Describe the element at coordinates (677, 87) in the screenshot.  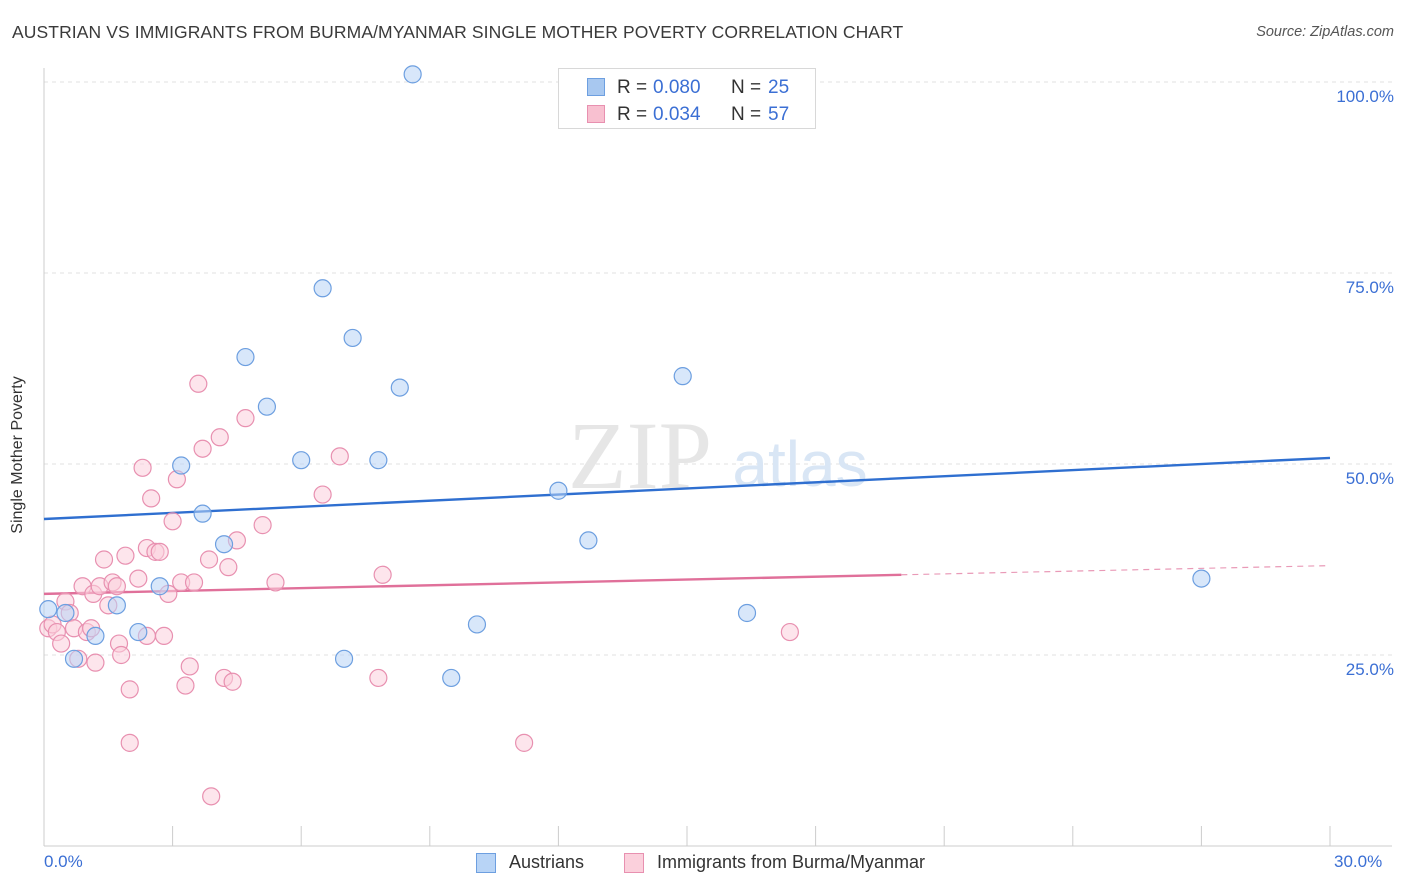
I see `stats-r-value: 0.080` at that location.